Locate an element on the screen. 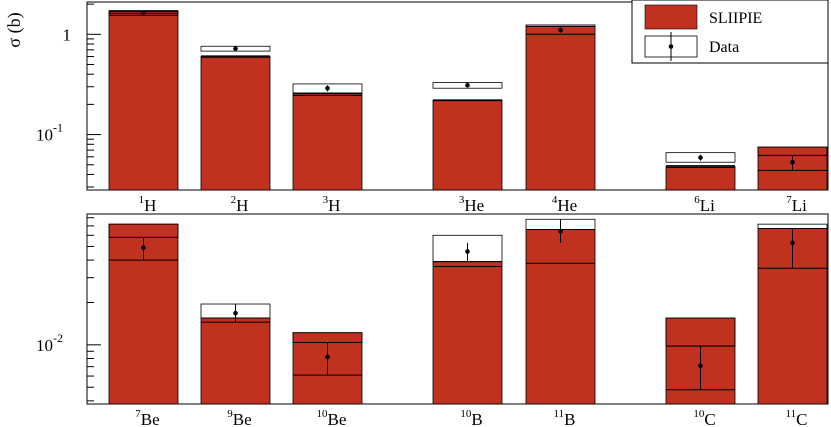 The image size is (831, 427). nuclide-group-11C: 11C is located at coordinates (792, 325).